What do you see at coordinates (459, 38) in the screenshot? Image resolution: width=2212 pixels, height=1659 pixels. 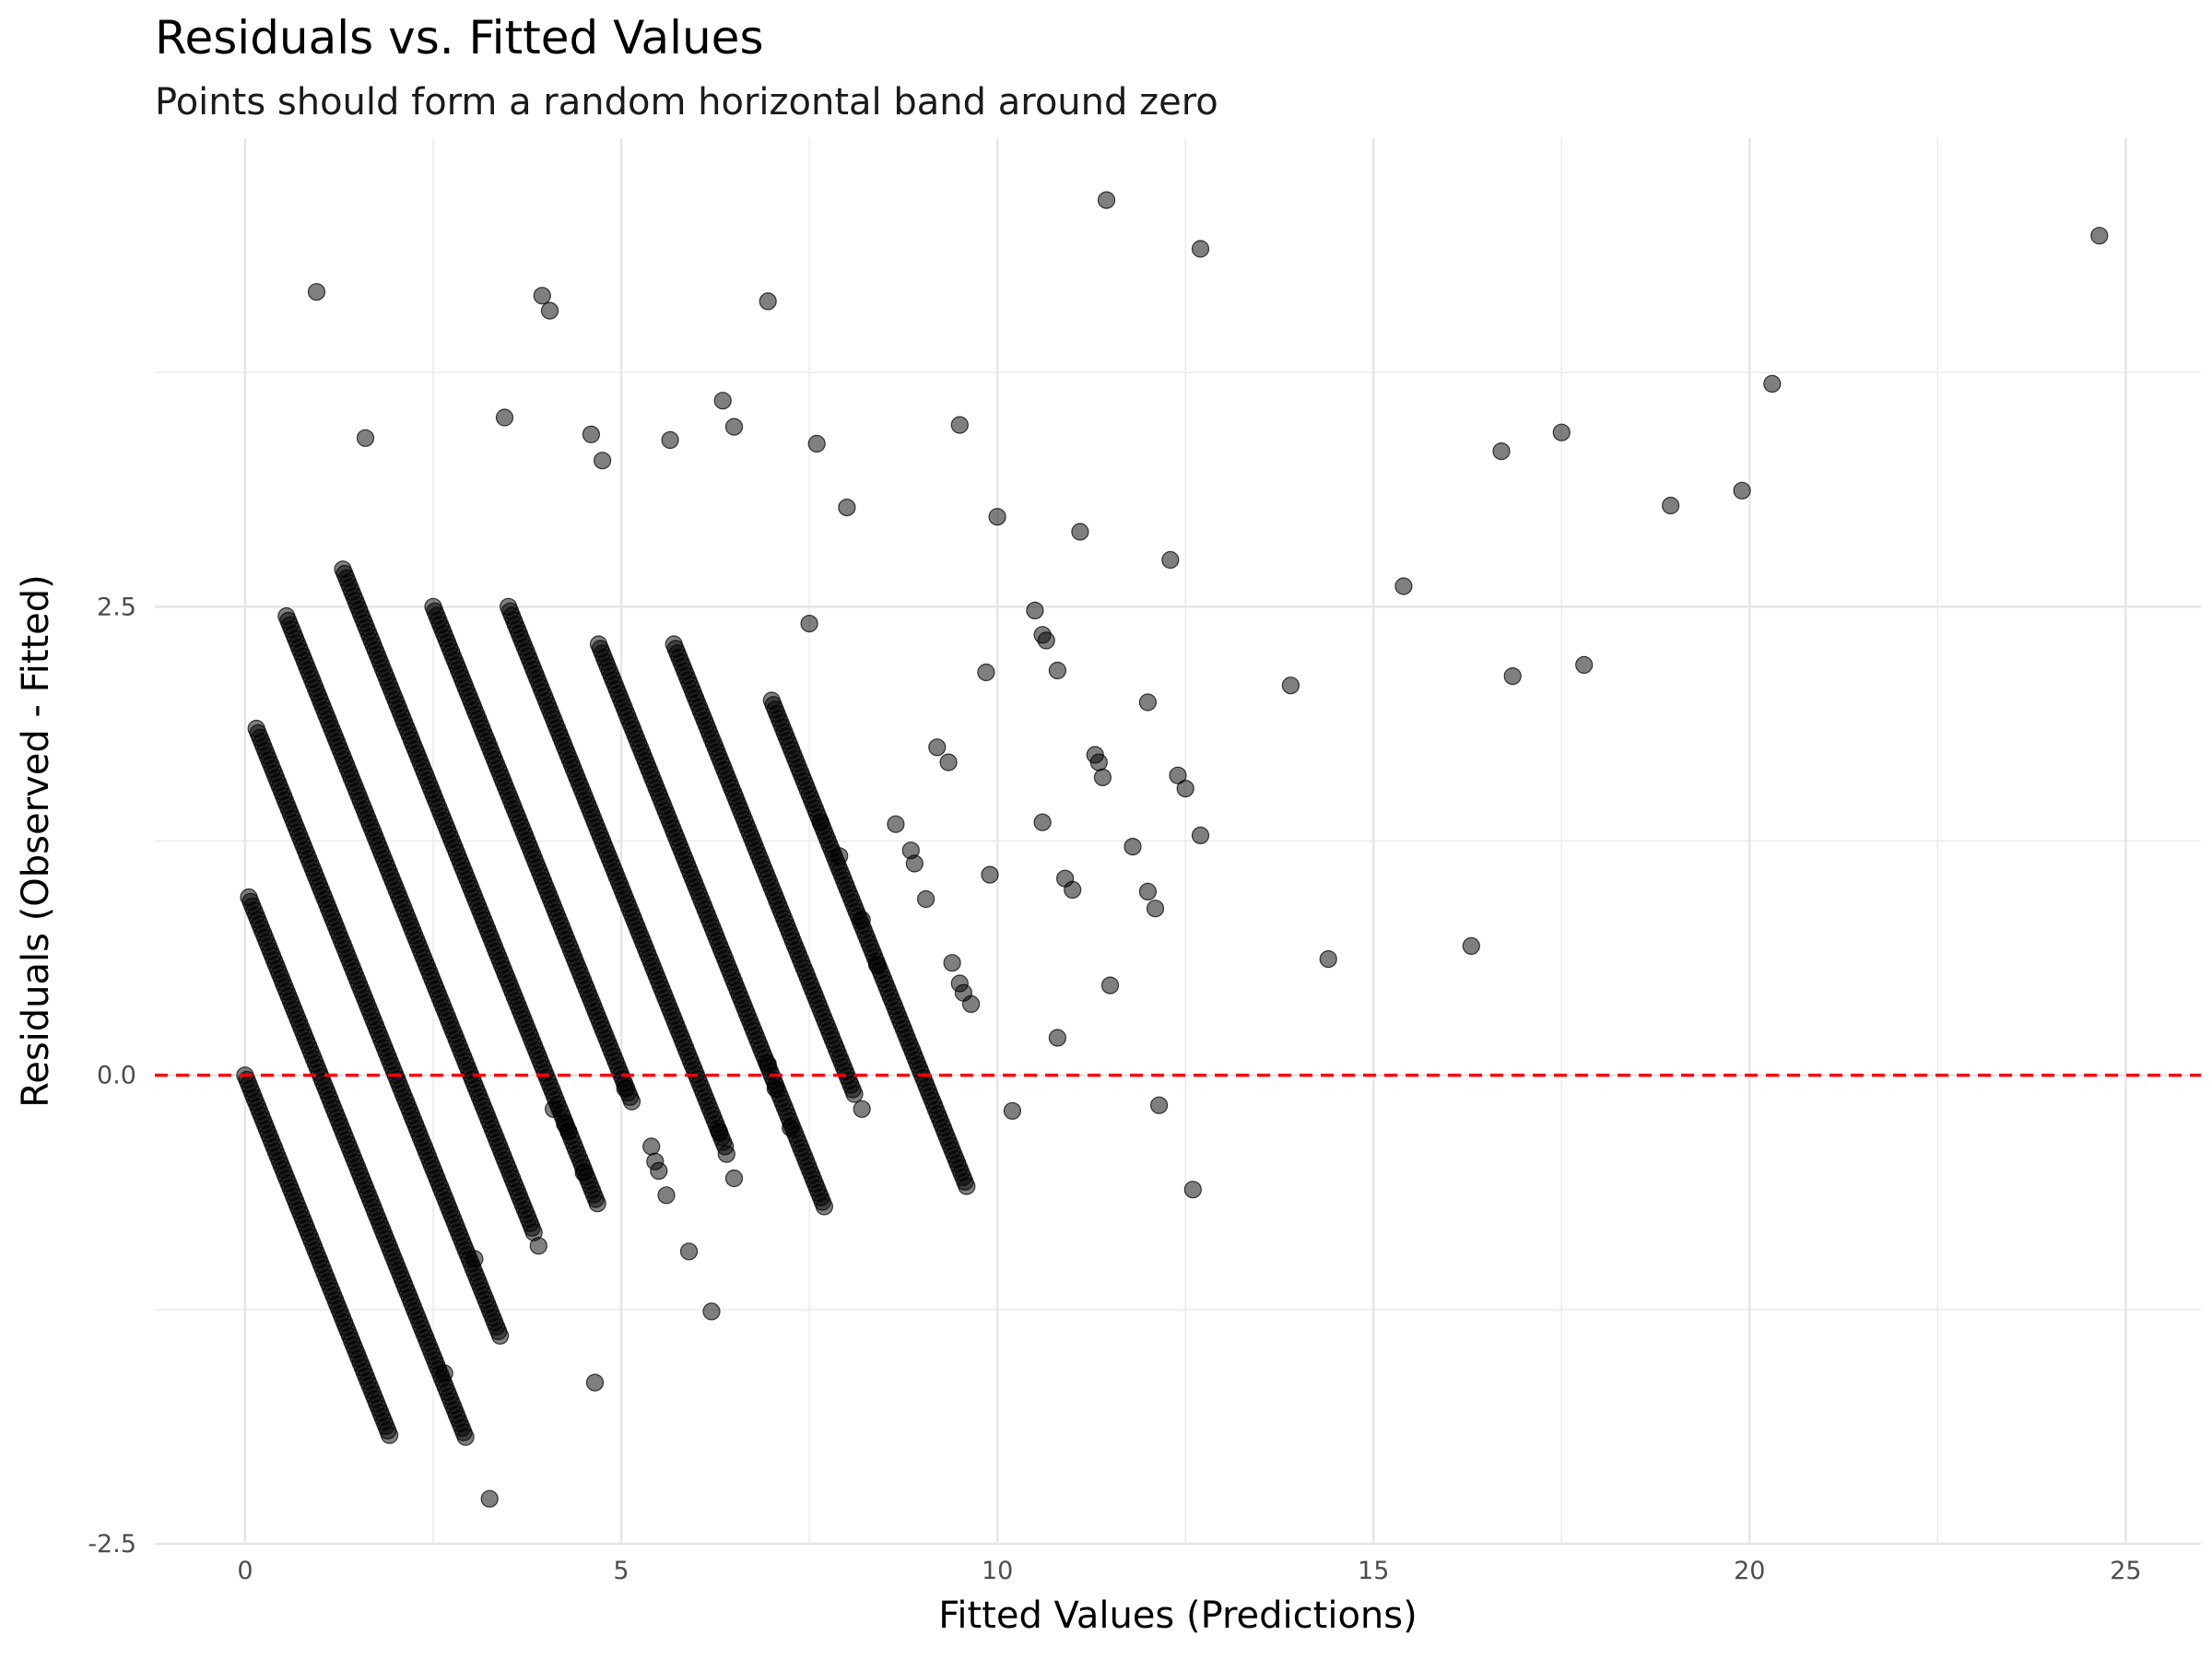 I see `chart-title: Residuals vs. Fitted Values` at bounding box center [459, 38].